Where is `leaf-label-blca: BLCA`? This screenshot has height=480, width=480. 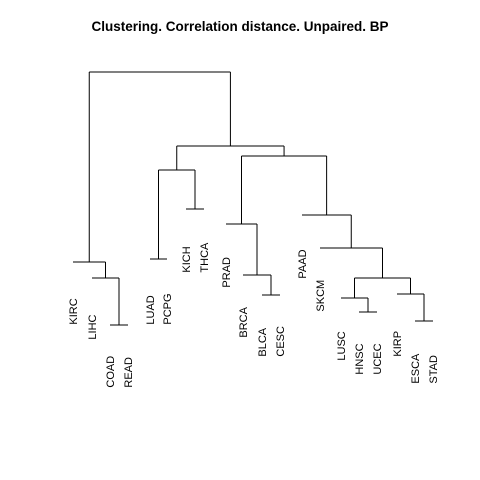
leaf-label-blca: BLCA is located at coordinates (263, 341).